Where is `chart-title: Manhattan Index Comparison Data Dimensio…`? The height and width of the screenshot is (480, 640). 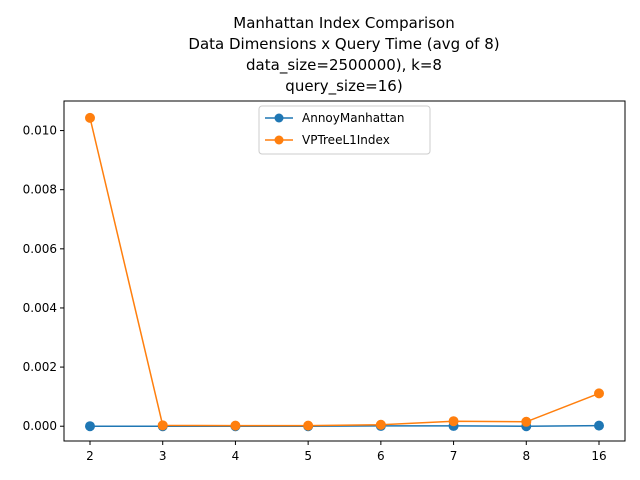 chart-title: Manhattan Index Comparison Data Dimensio… is located at coordinates (343, 55).